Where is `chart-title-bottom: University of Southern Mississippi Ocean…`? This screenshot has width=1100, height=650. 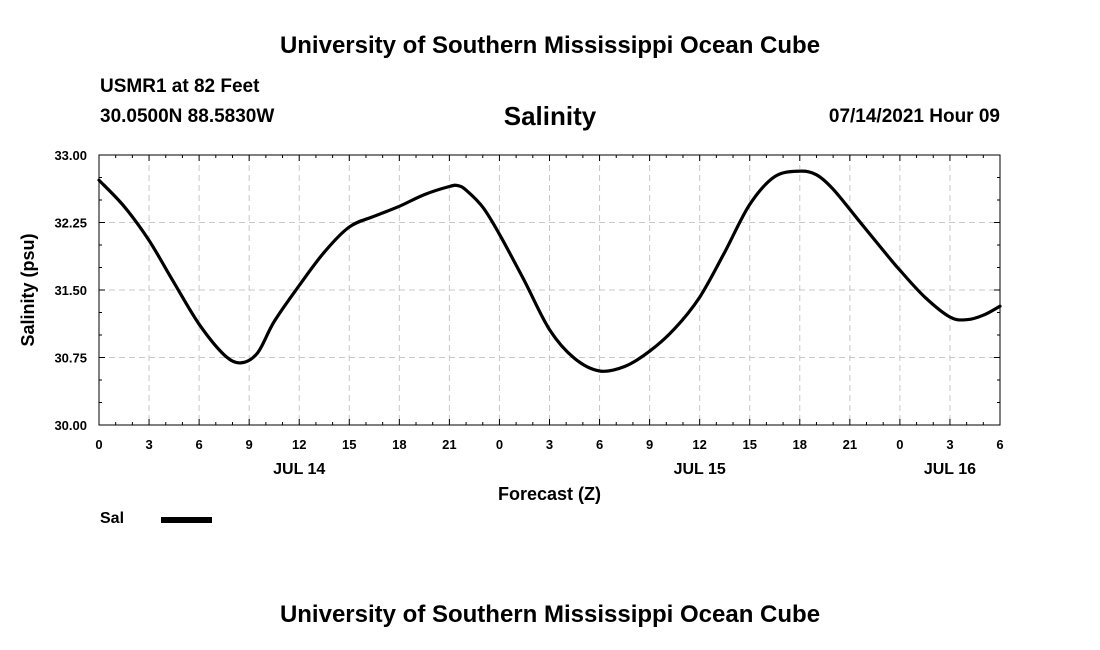
chart-title-bottom: University of Southern Mississippi Ocean… is located at coordinates (550, 614).